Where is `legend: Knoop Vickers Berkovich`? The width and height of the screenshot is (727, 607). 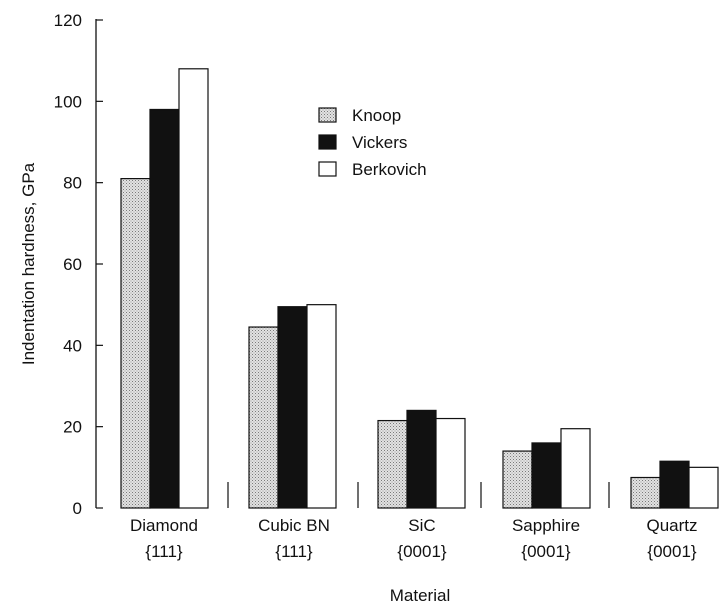 legend: Knoop Vickers Berkovich is located at coordinates (372, 142).